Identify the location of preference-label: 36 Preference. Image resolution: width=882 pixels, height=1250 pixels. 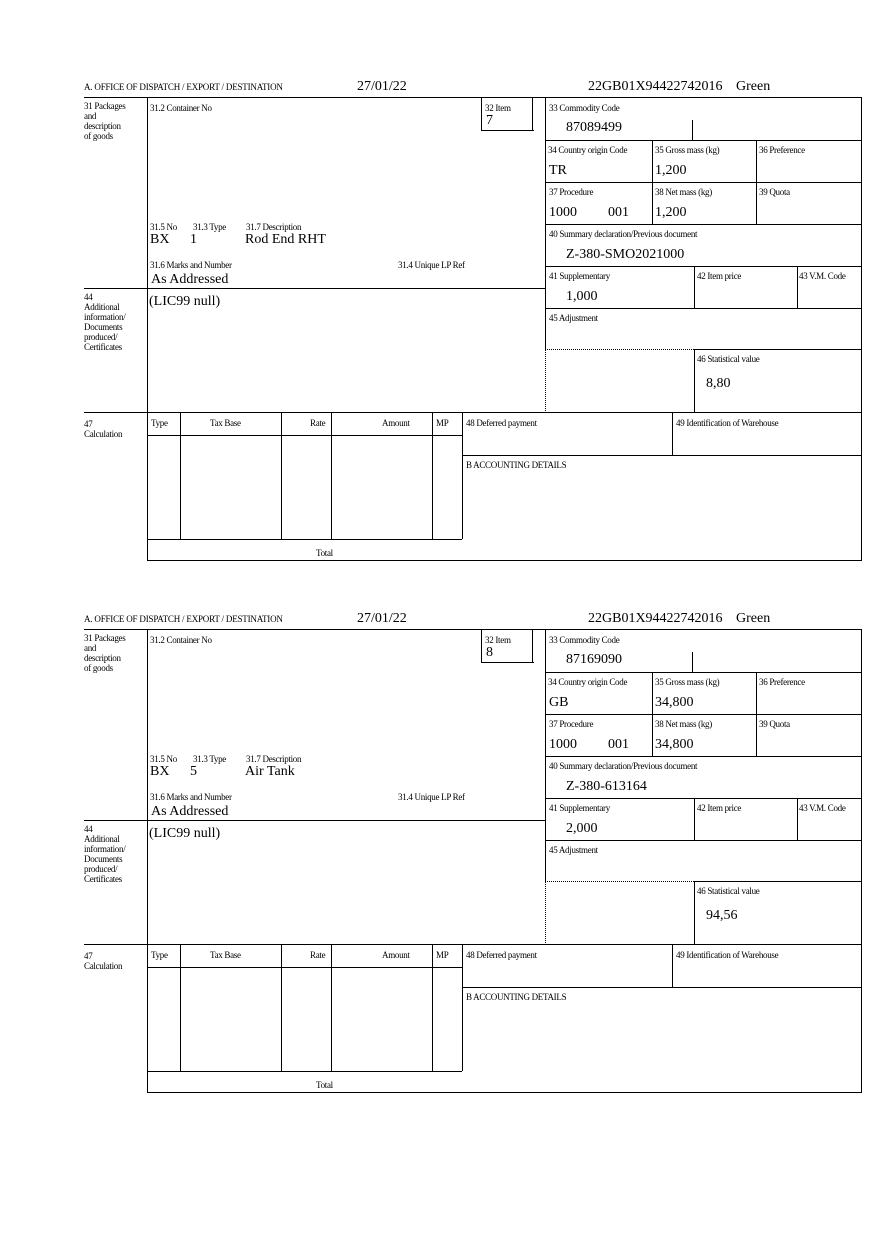
(782, 682).